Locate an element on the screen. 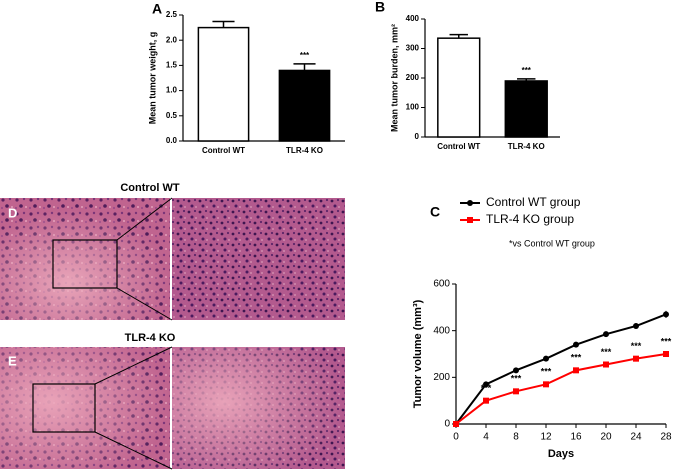  y-tick-label: 0.0 is located at coordinates (172, 140).